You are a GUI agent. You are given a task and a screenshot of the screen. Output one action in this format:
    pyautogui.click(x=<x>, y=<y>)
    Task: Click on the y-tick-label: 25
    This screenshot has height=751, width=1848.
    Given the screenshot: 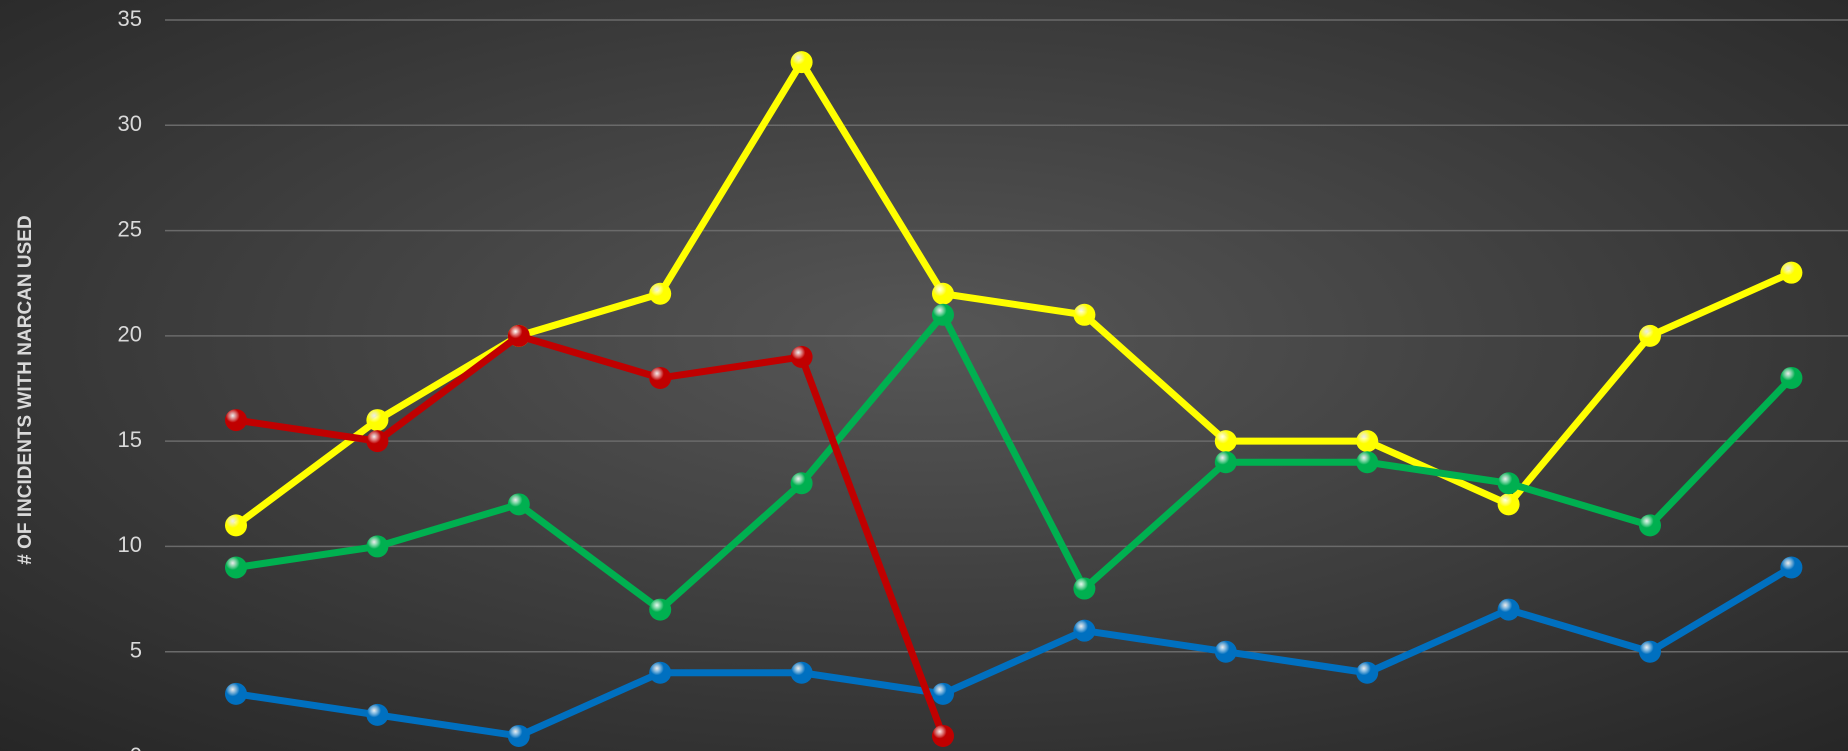 What is the action you would take?
    pyautogui.click(x=130, y=228)
    